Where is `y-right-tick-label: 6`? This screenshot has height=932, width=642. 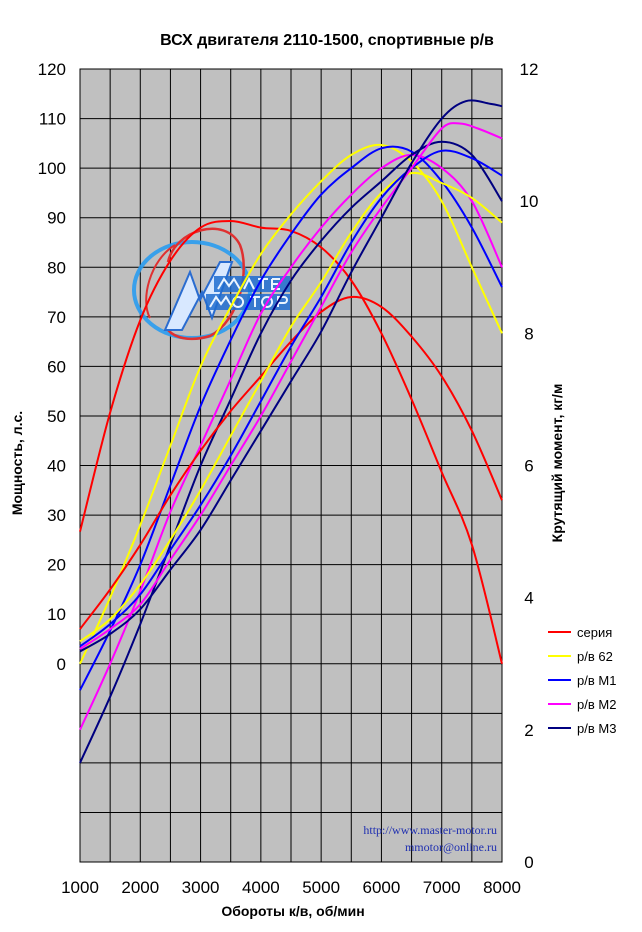
y-right-tick-label: 6 is located at coordinates (528, 466).